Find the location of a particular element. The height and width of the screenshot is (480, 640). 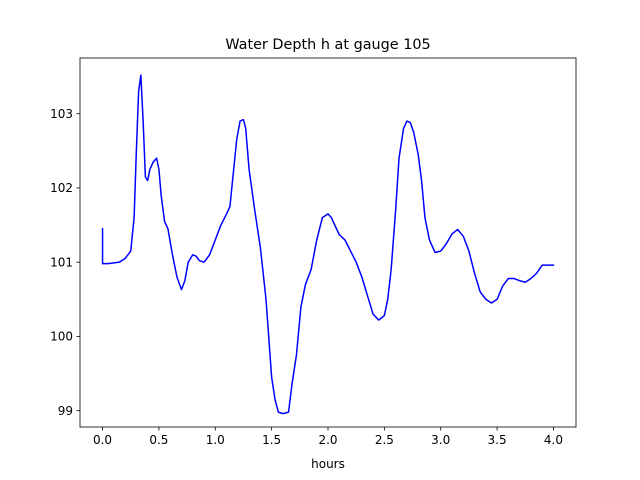

x-tick-label: 2.0 is located at coordinates (327, 440).